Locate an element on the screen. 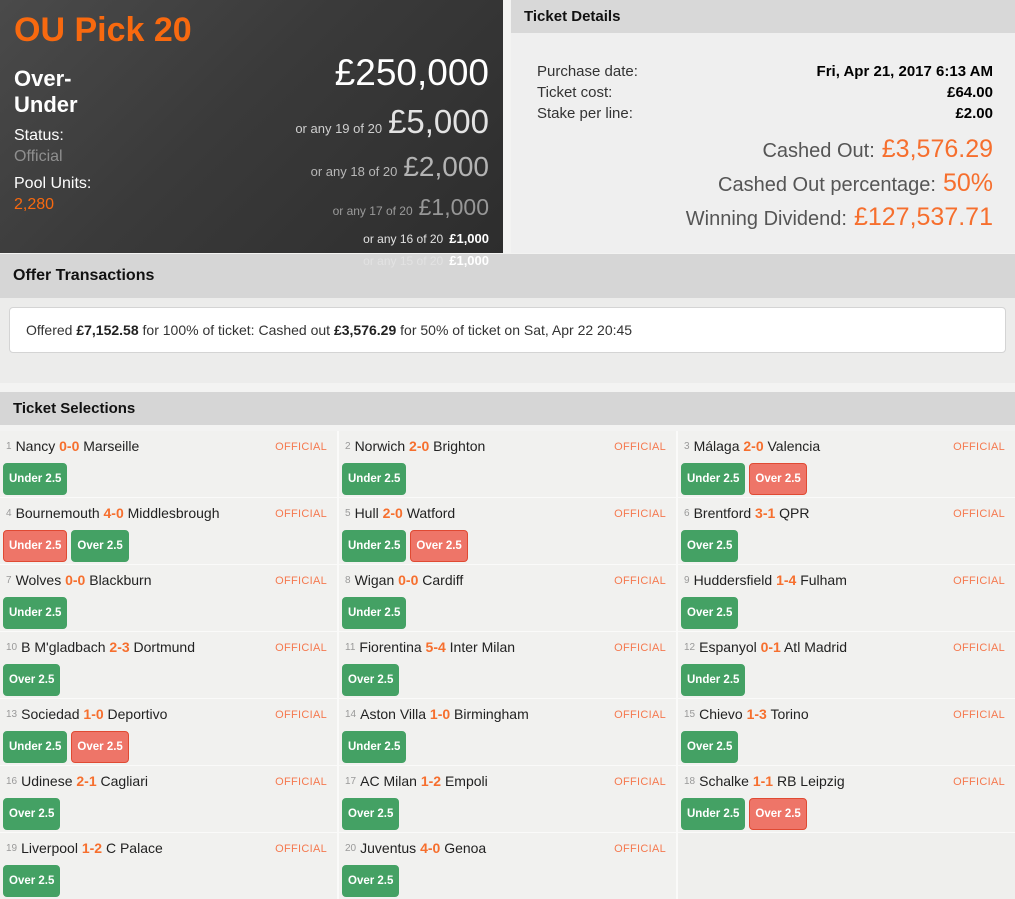 The width and height of the screenshot is (1015, 899). home-team: Udinese is located at coordinates (47, 781).